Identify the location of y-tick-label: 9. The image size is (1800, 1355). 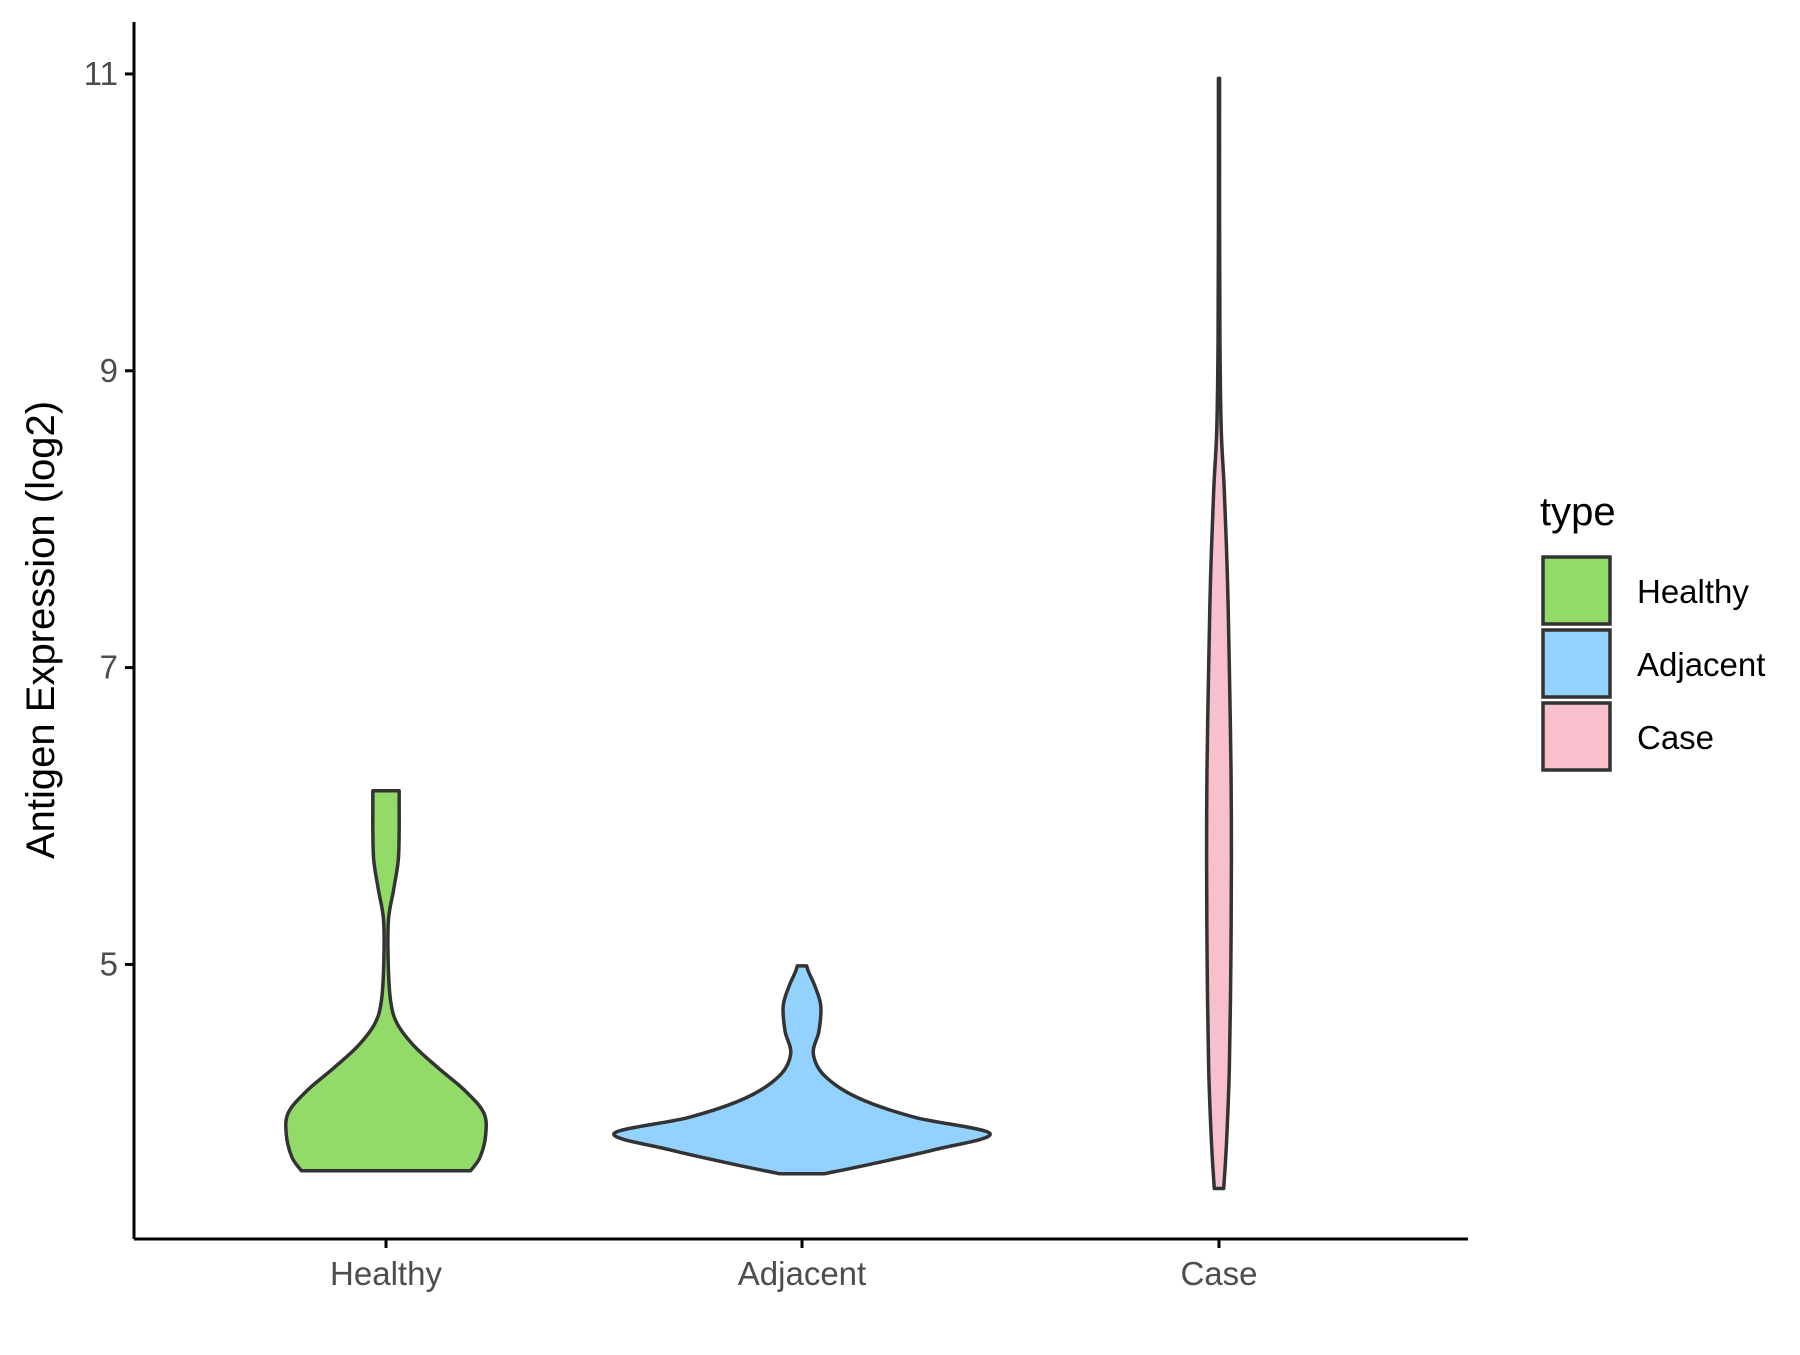
(109, 370).